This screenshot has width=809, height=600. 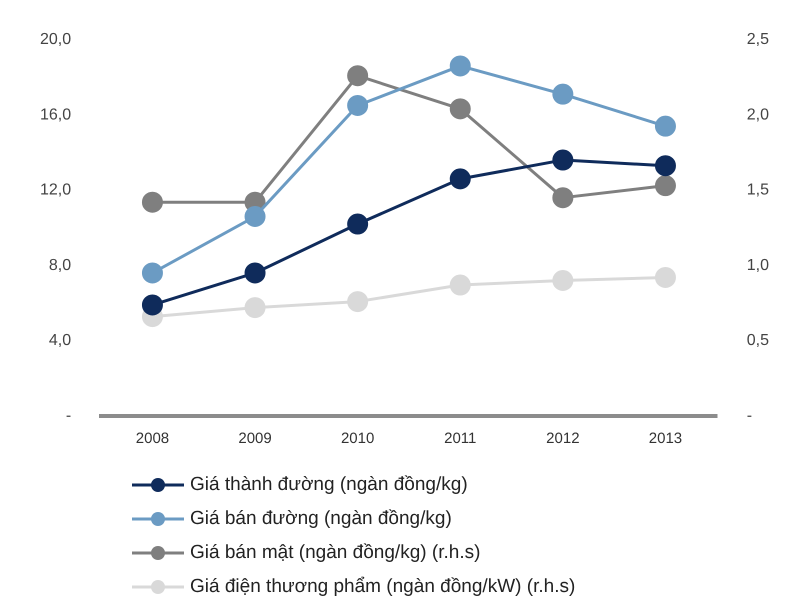 What do you see at coordinates (357, 439) in the screenshot?
I see `x-tick-label: 2010` at bounding box center [357, 439].